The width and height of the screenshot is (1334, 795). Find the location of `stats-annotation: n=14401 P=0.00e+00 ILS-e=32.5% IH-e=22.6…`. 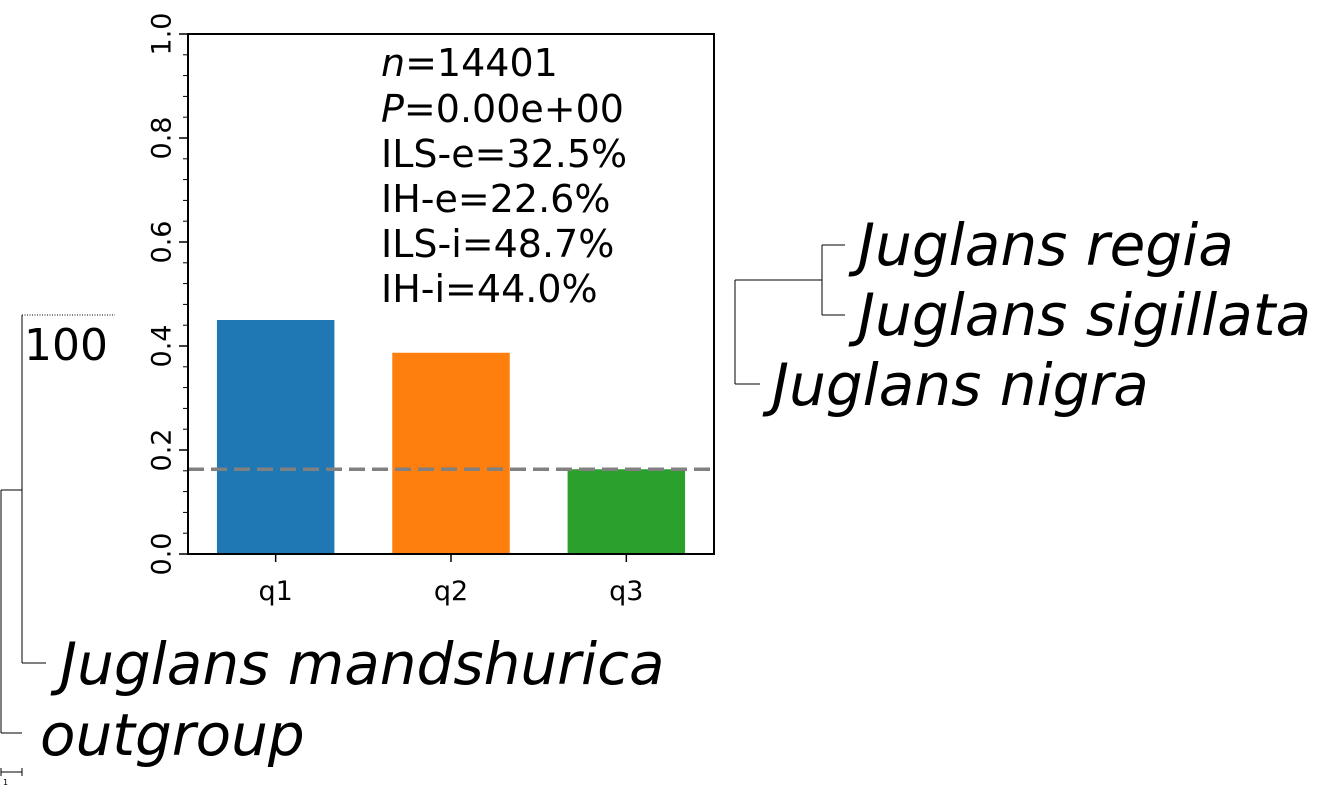

stats-annotation: n=14401 P=0.00e+00 ILS-e=32.5% IH-e=22.6… is located at coordinates (504, 176).